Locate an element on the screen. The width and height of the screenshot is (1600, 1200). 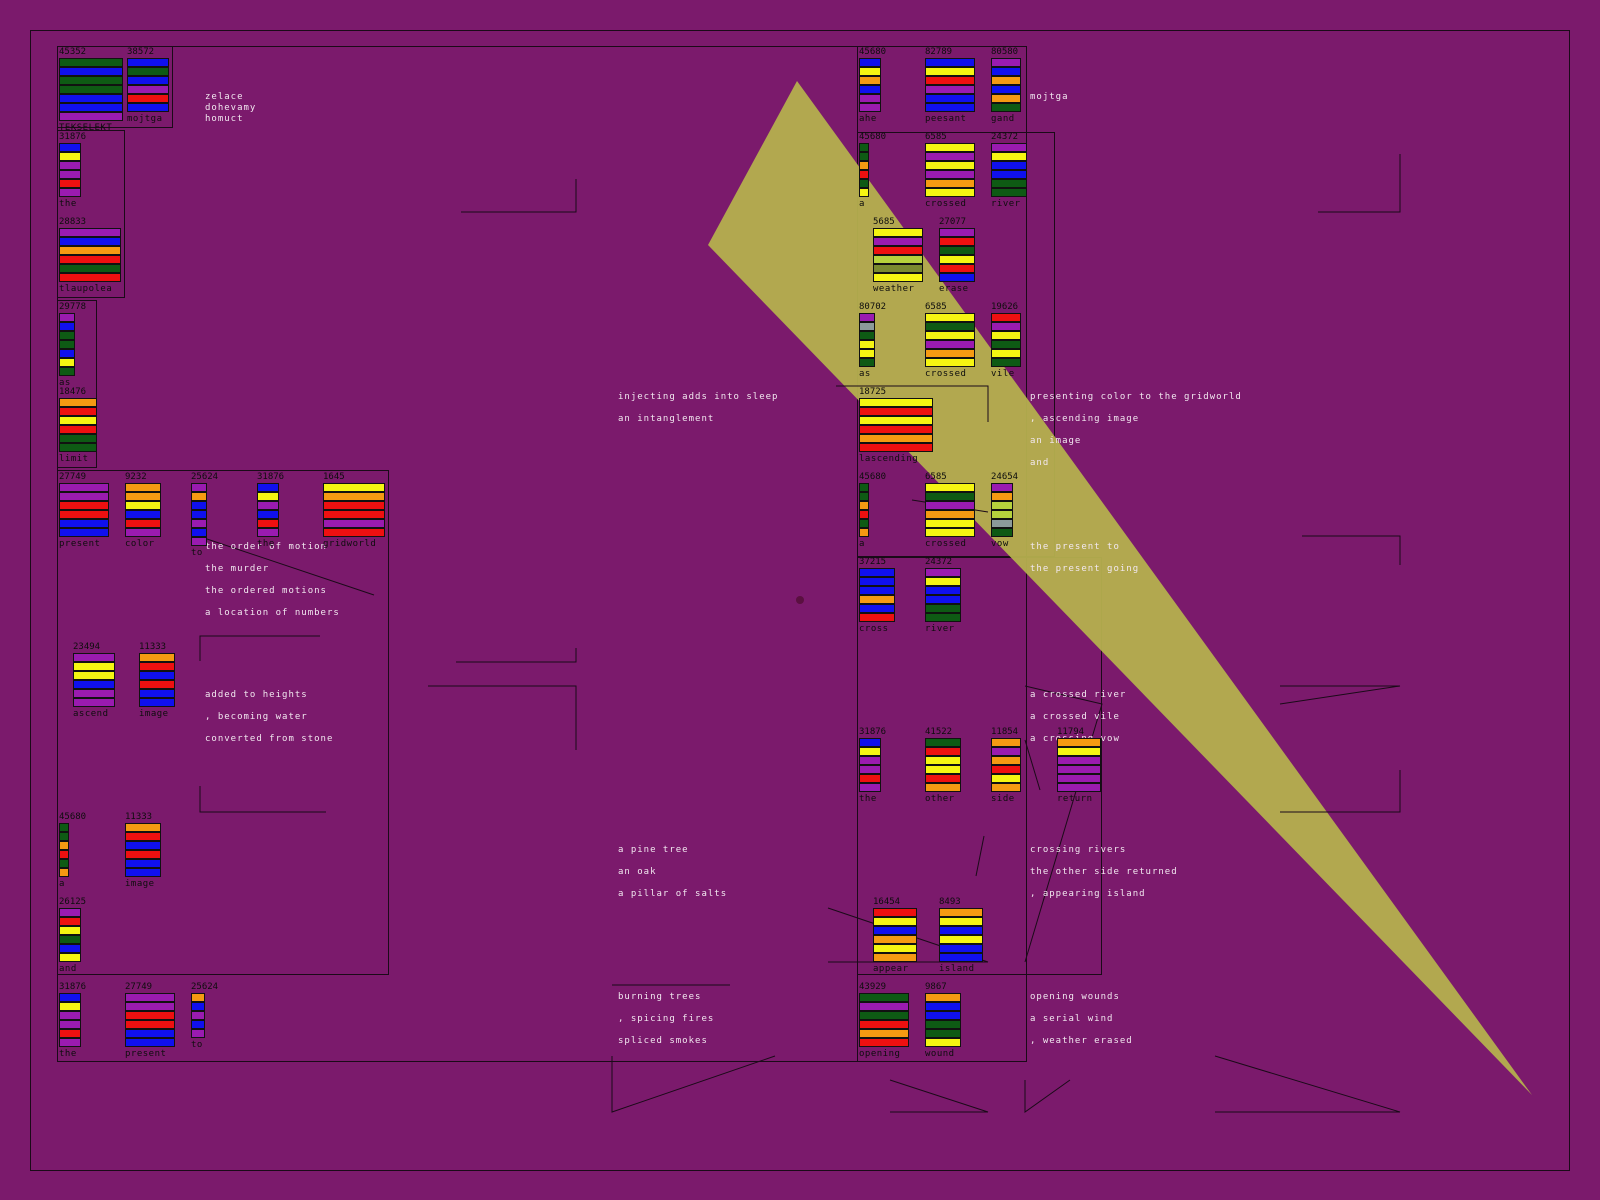
poem-line: added to heights is located at coordinates (256, 695).